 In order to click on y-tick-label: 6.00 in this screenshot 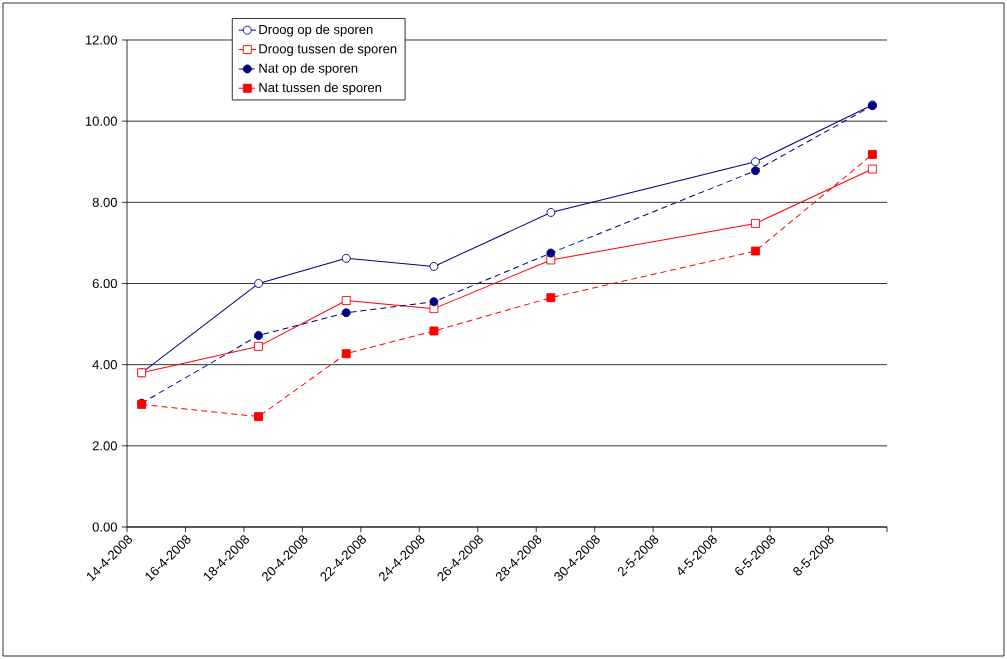, I will do `click(104, 283)`.